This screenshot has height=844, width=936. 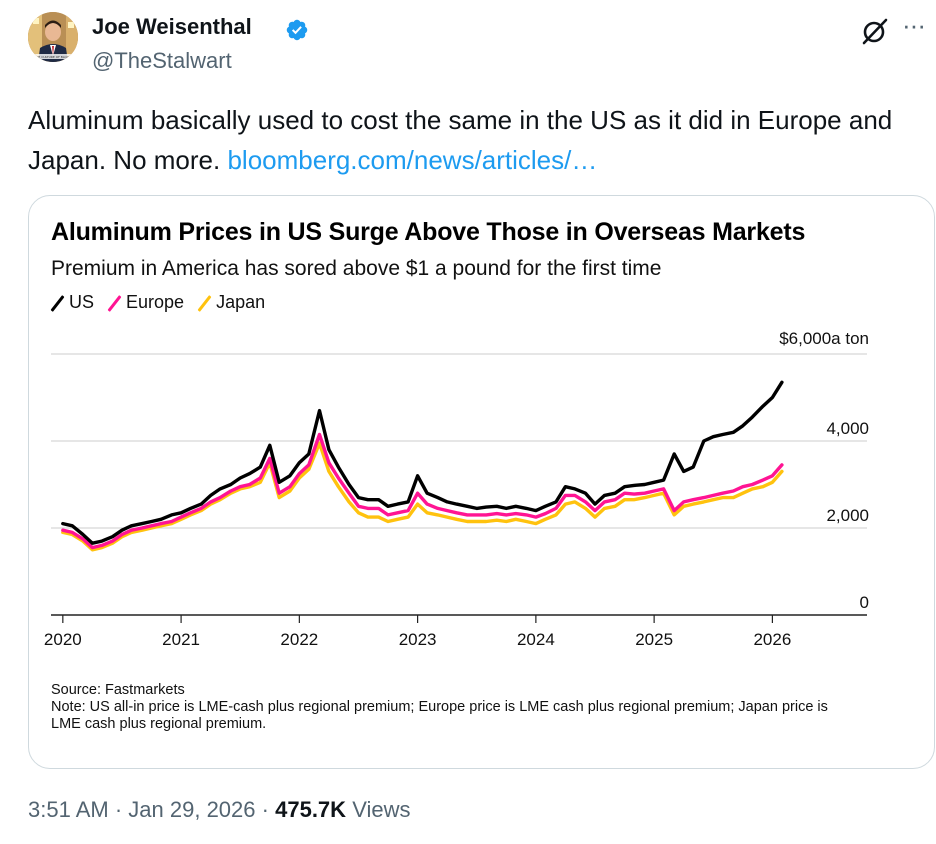 I want to click on x-tick-label: 2021, so click(x=181, y=639).